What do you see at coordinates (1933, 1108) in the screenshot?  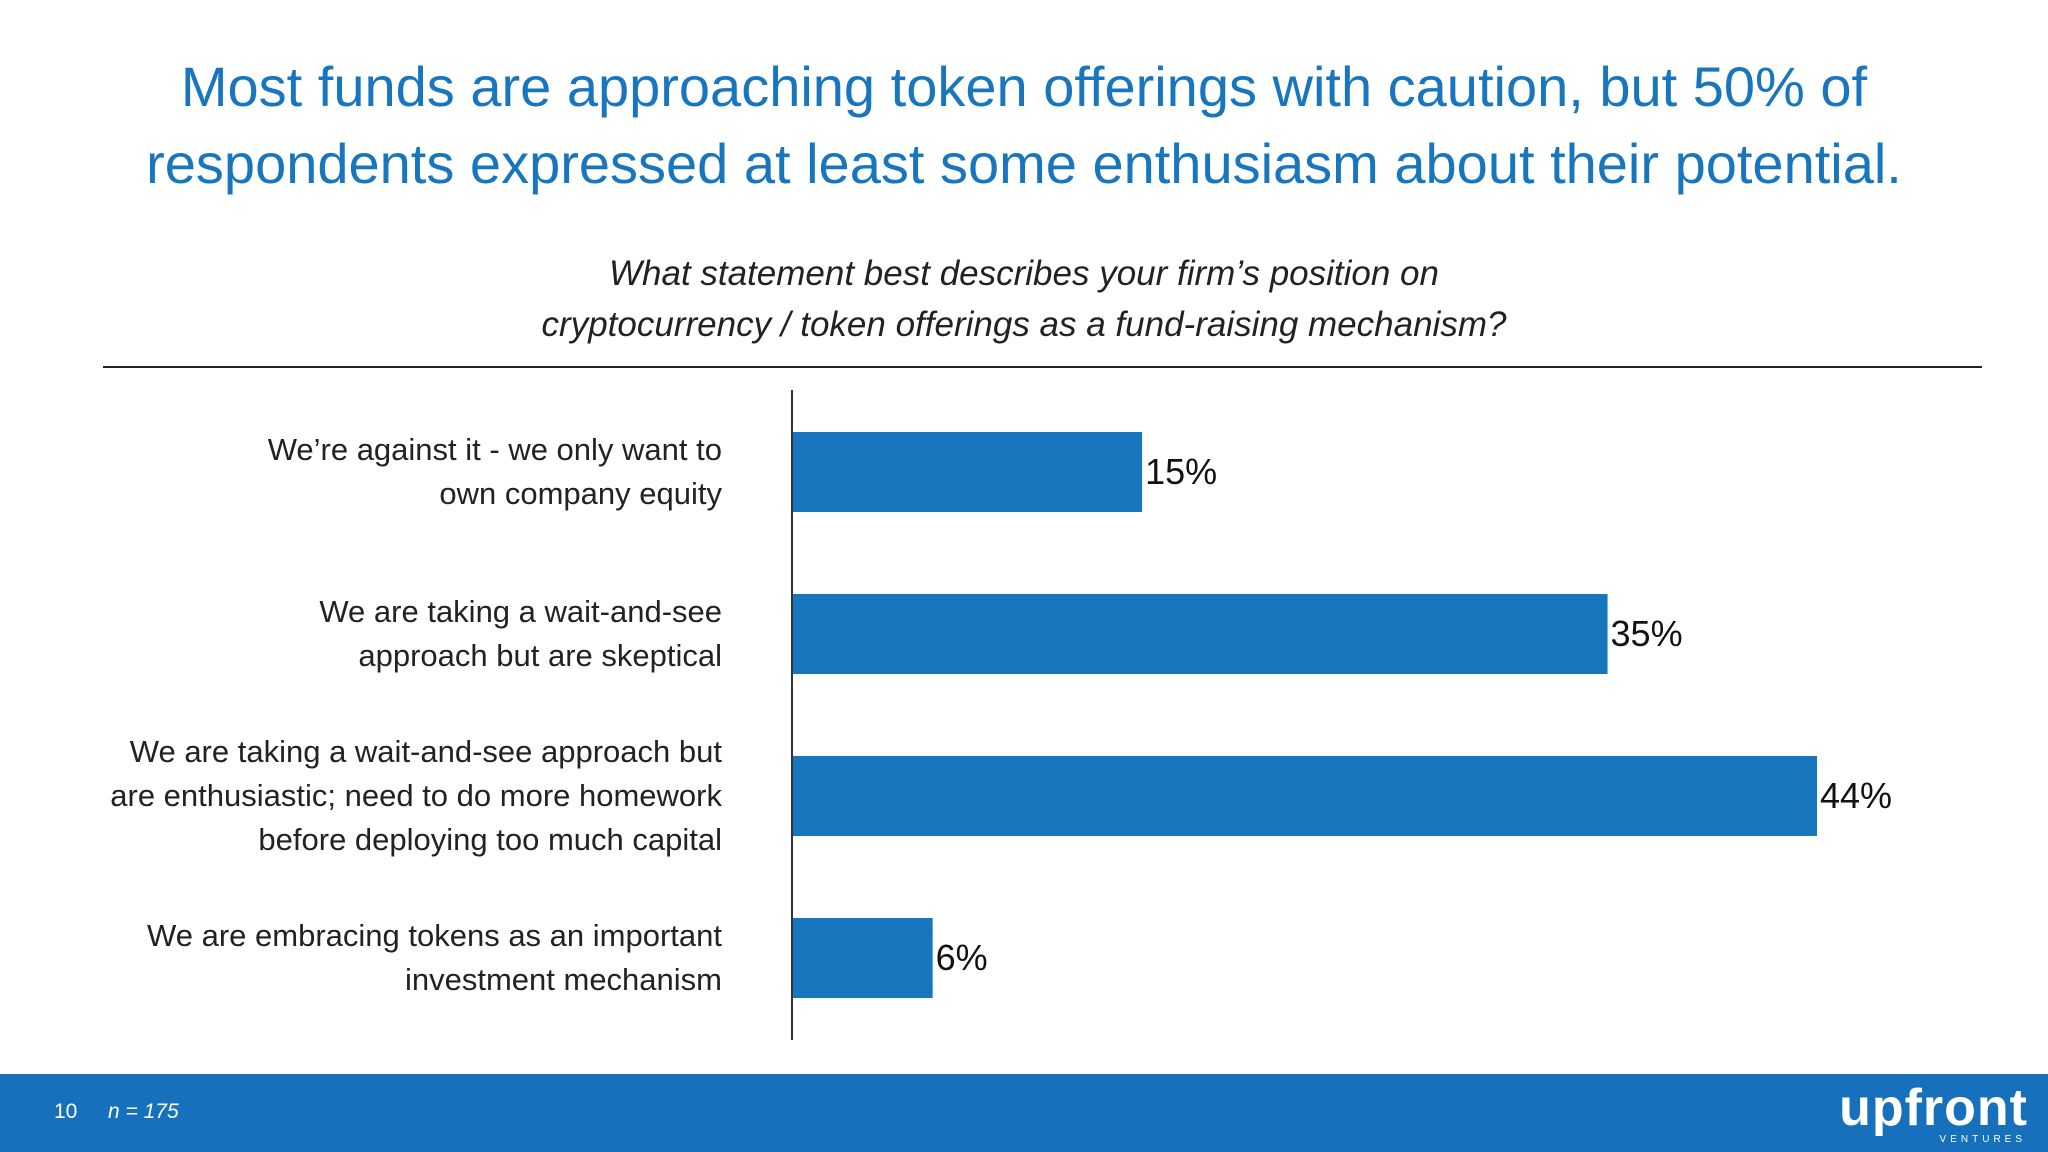 I see `logo-wordmark: upfront` at bounding box center [1933, 1108].